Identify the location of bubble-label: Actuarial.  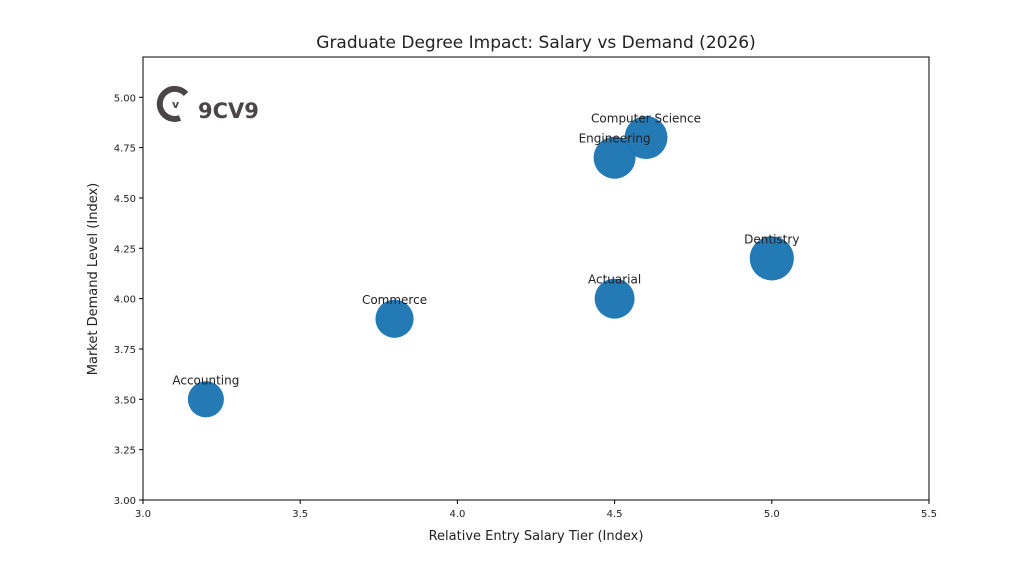
(614, 280).